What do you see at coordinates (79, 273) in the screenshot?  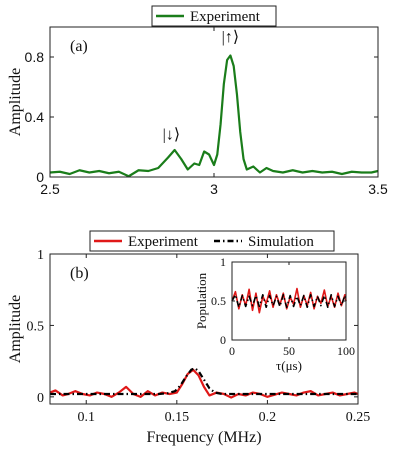 I see `panel-label: (b)` at bounding box center [79, 273].